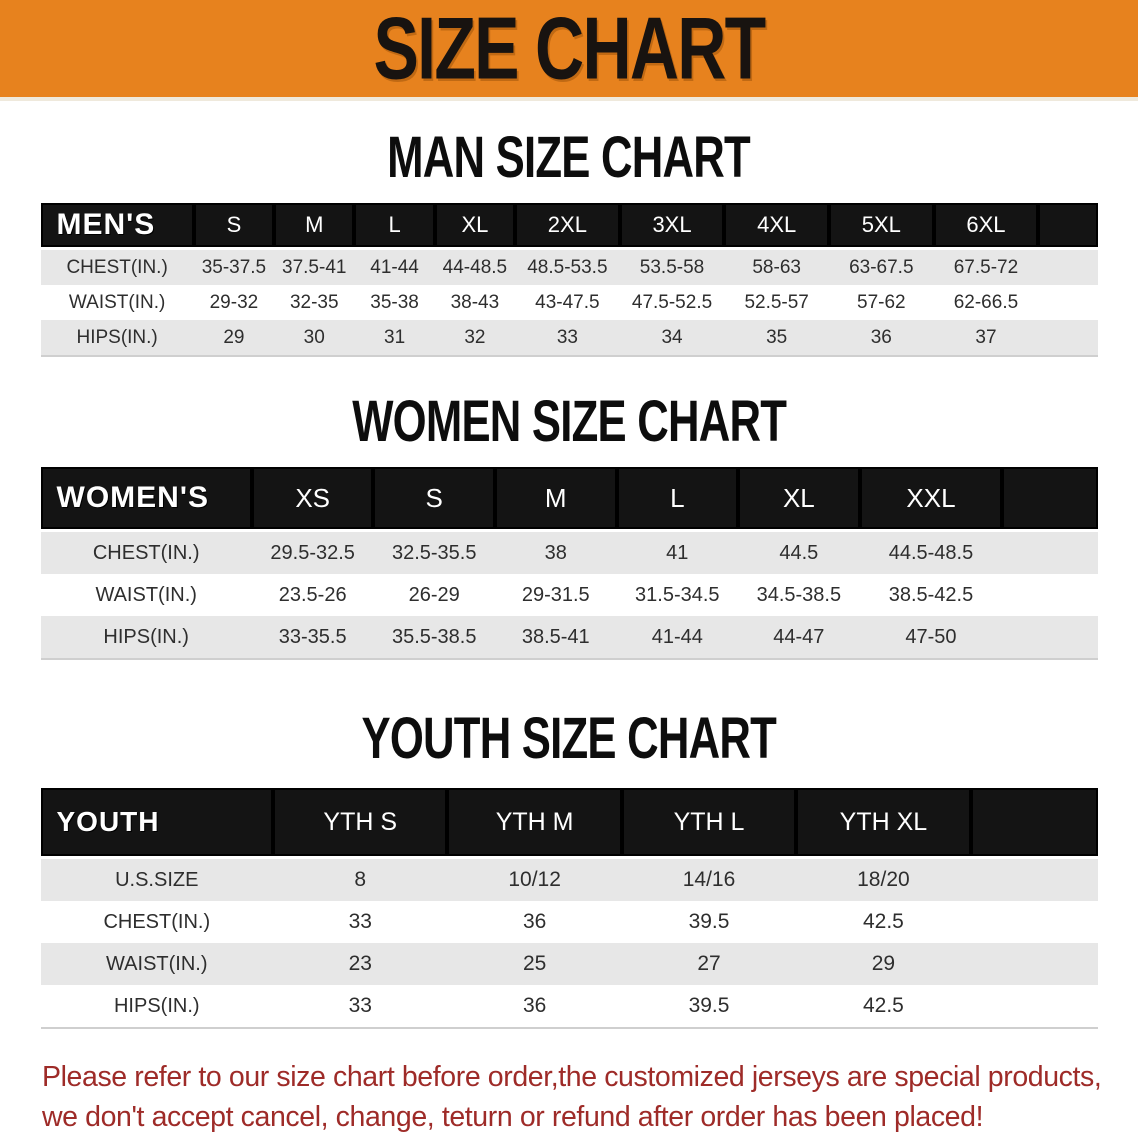 Image resolution: width=1138 pixels, height=1132 pixels. What do you see at coordinates (931, 551) in the screenshot?
I see `size-value: 44.5-48.5` at bounding box center [931, 551].